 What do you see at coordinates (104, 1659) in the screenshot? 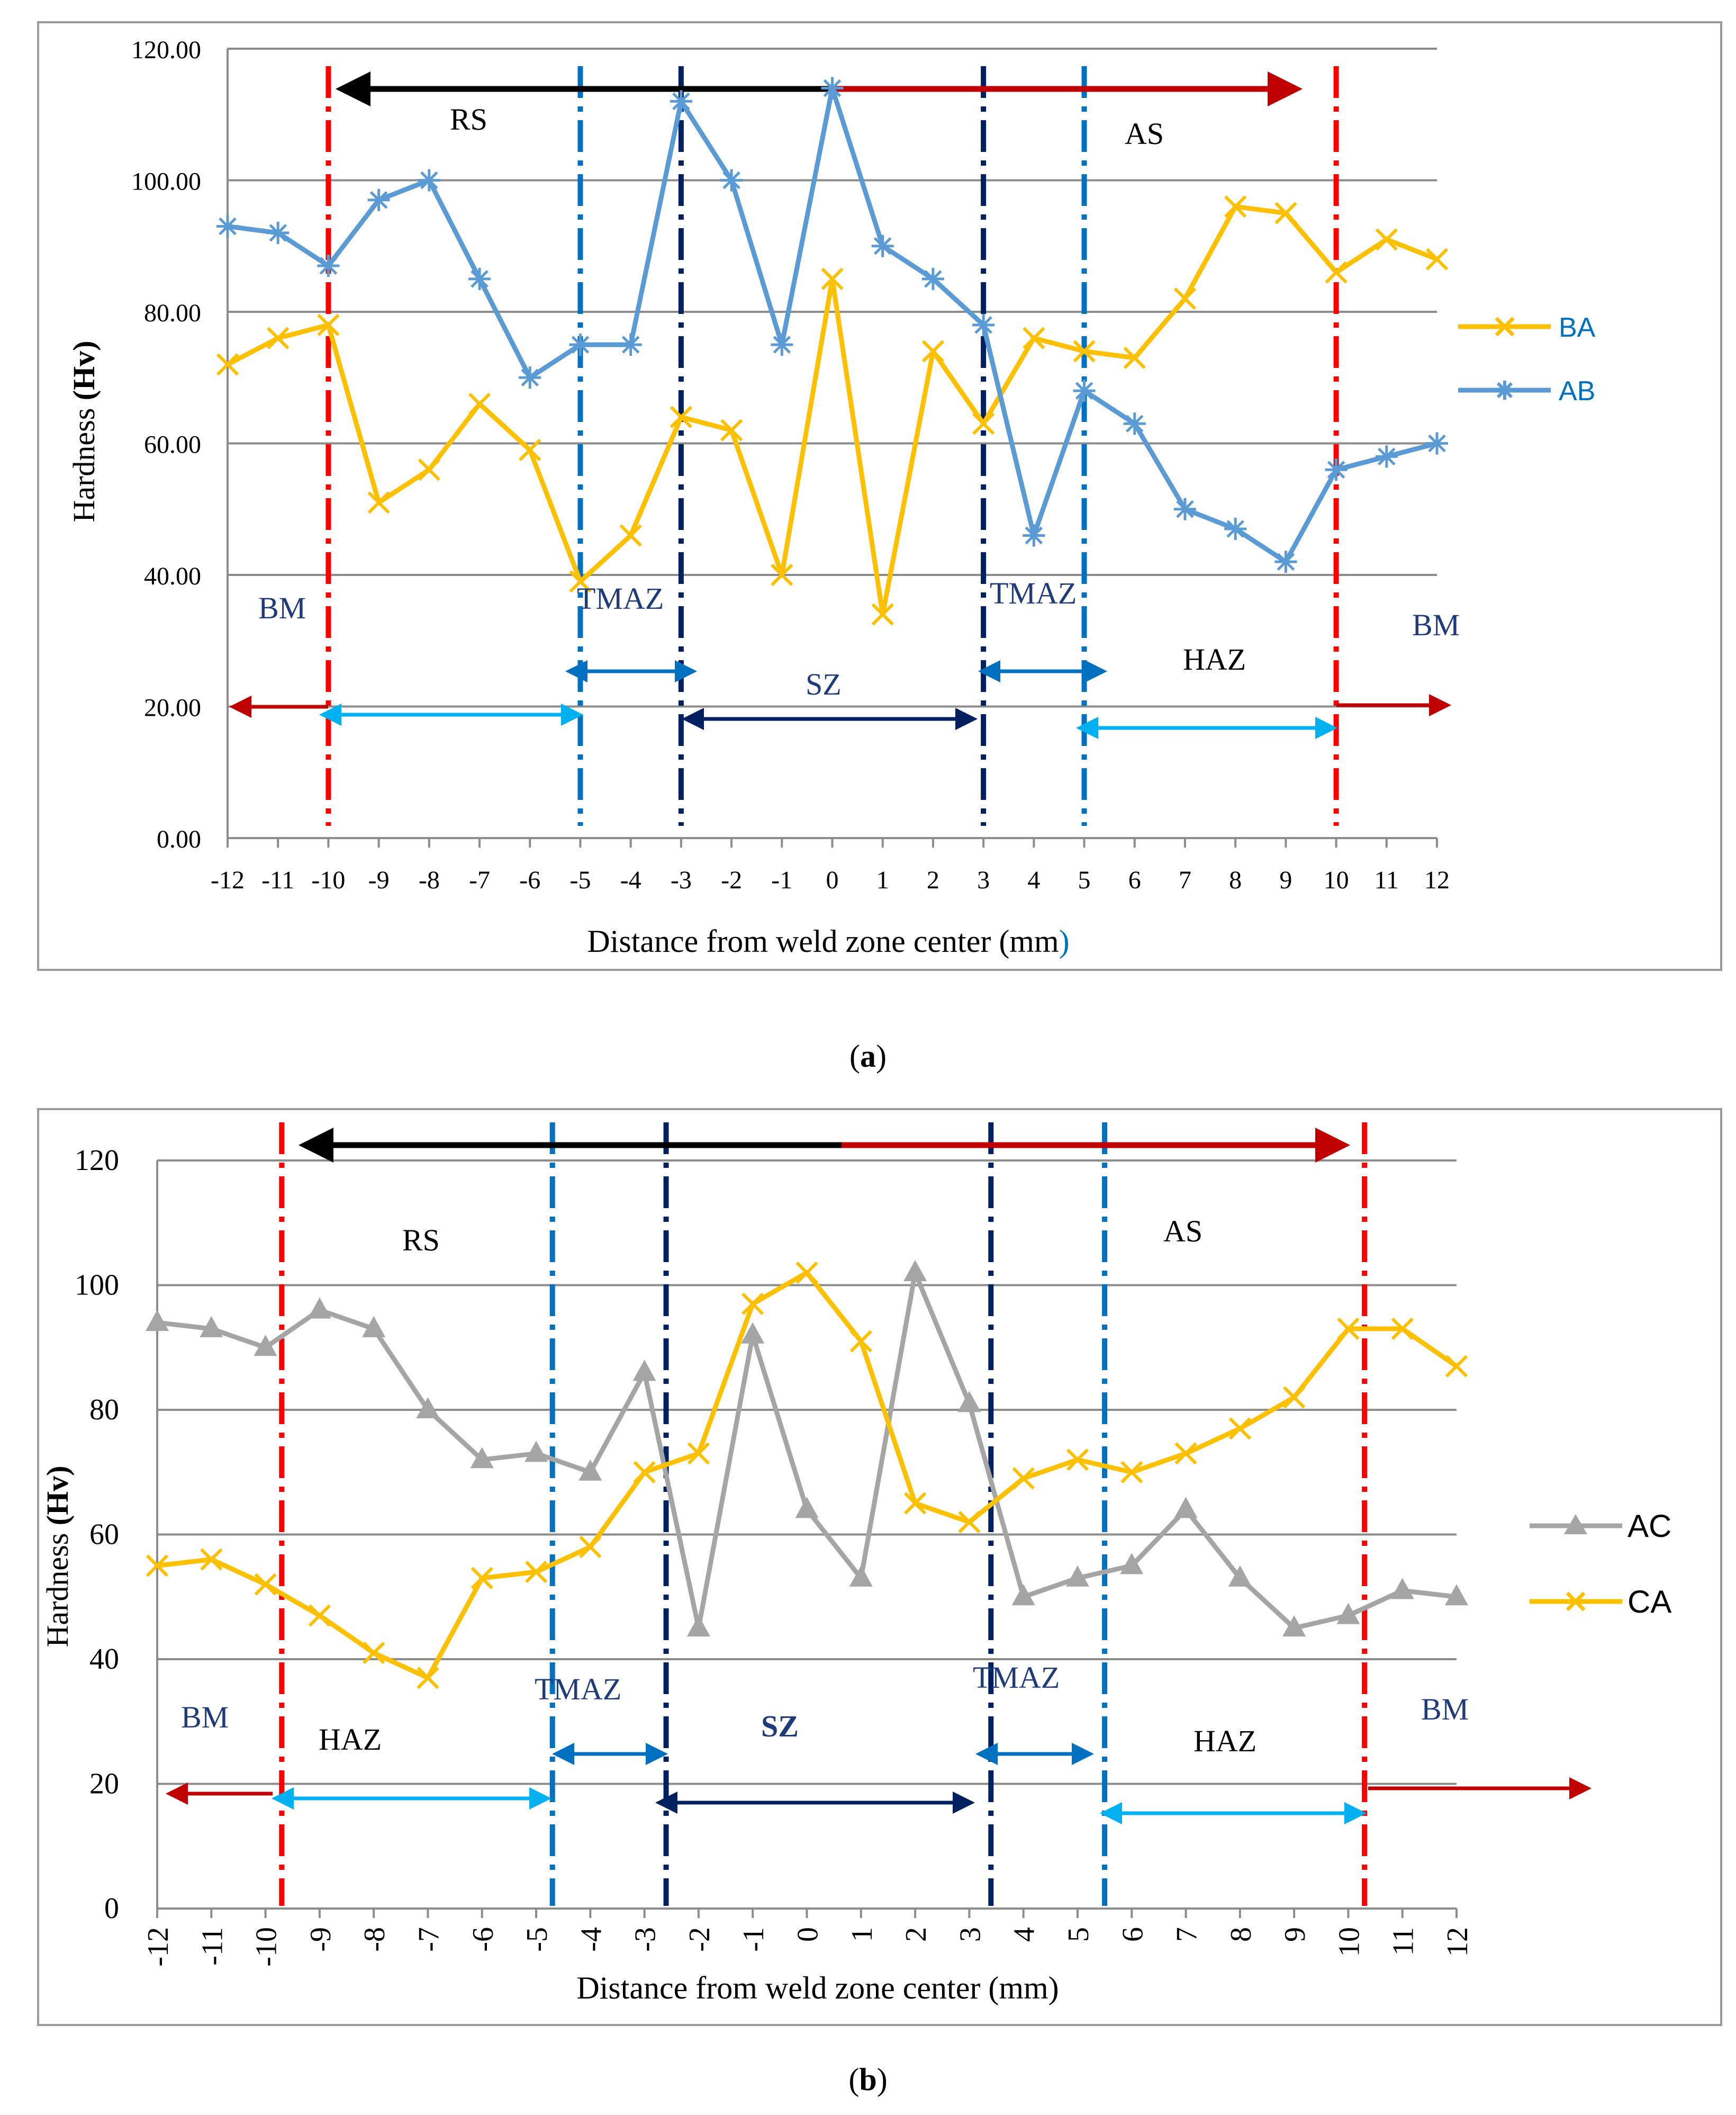
I see `y-tick-label: 40` at bounding box center [104, 1659].